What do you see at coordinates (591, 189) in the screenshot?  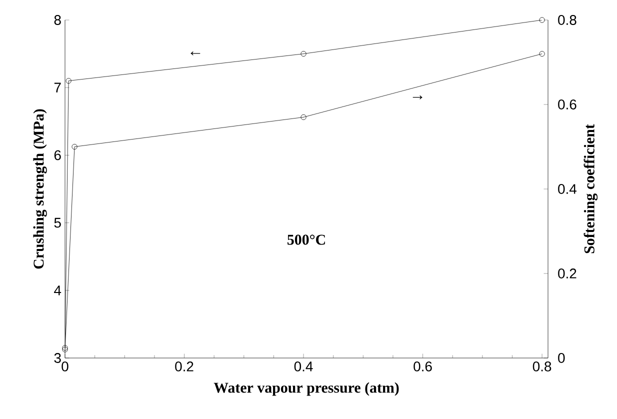 I see `y2-axis-title: Softening coefficient` at bounding box center [591, 189].